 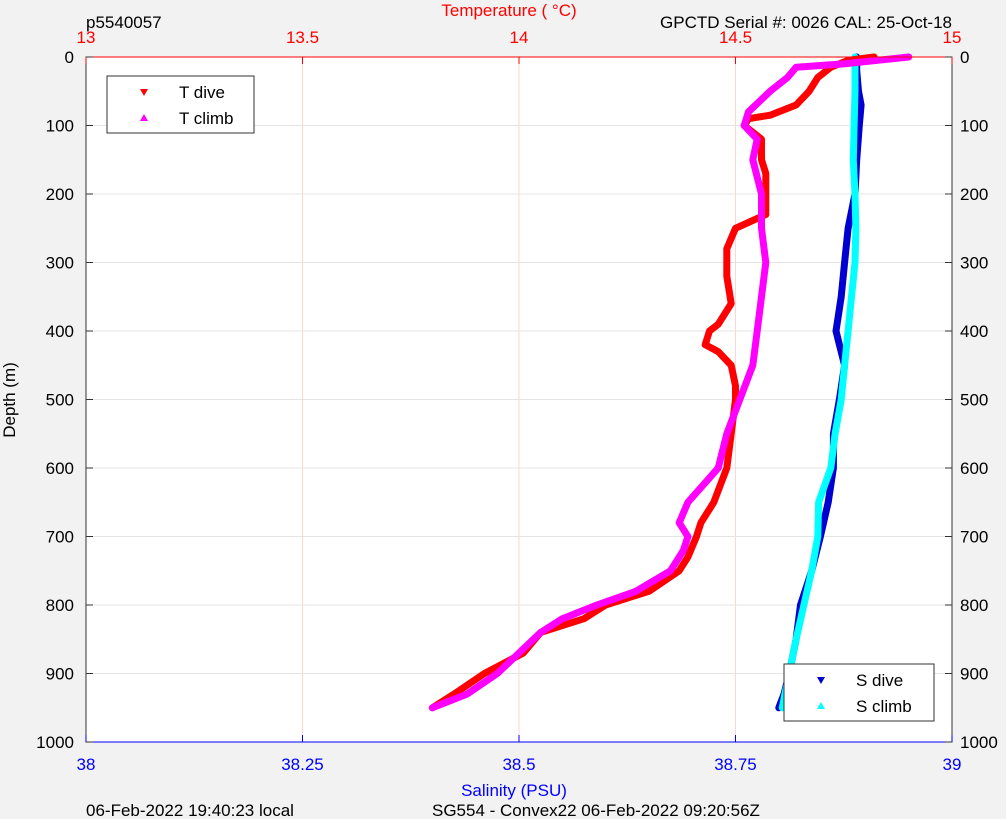 I want to click on salinity-tick-label: 38.25, so click(x=302, y=764).